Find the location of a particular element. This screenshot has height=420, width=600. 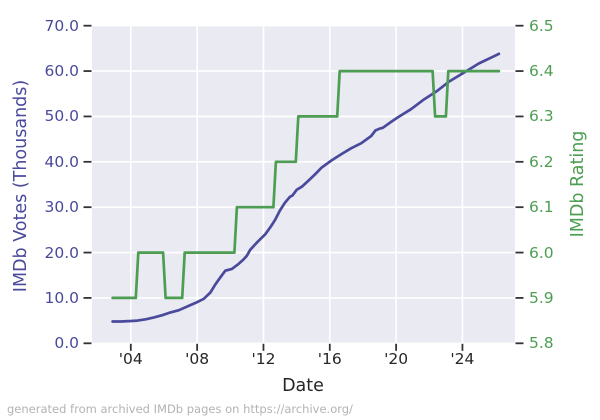

x-tick-label: '24 is located at coordinates (462, 359).